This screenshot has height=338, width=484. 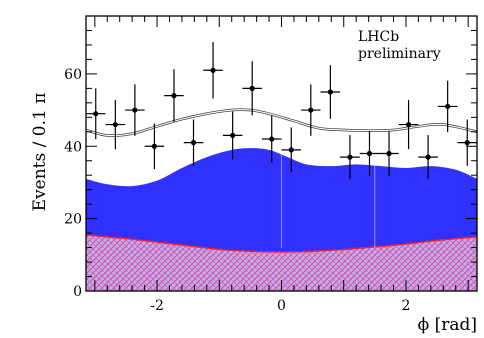 I want to click on x-tick-label: -2, so click(x=157, y=306).